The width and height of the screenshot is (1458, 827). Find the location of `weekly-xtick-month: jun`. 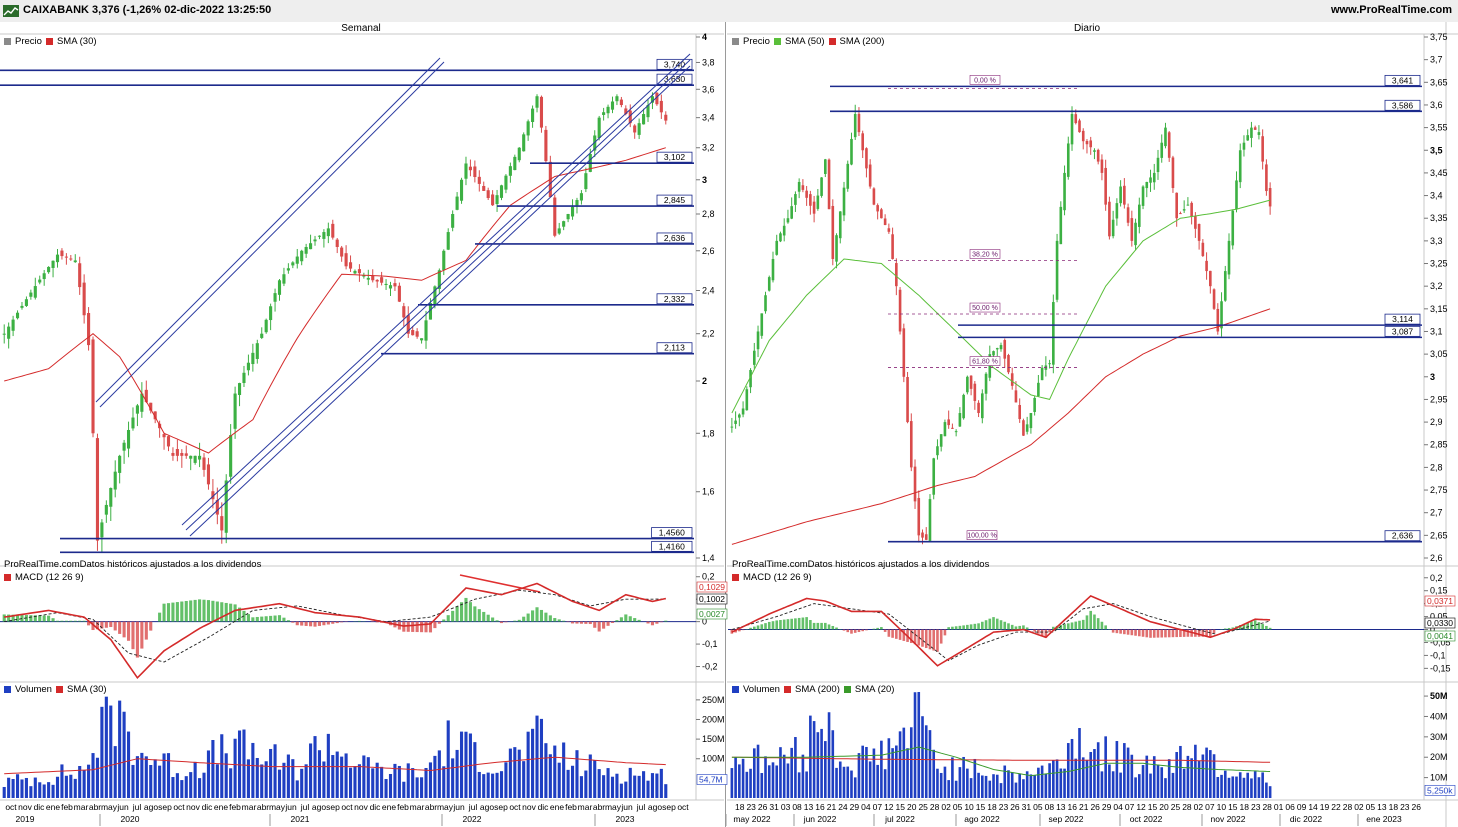

weekly-xtick-month: jun is located at coordinates (458, 807).